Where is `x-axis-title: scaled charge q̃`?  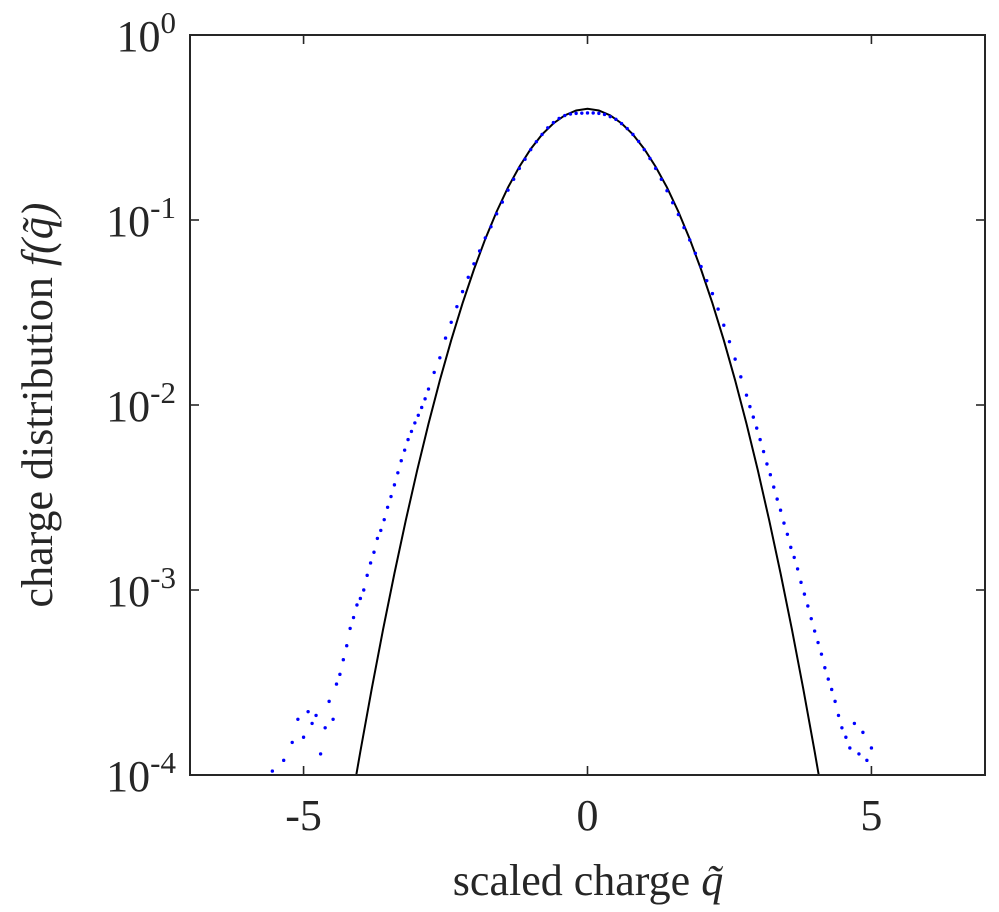 x-axis-title: scaled charge q̃ is located at coordinates (588, 880).